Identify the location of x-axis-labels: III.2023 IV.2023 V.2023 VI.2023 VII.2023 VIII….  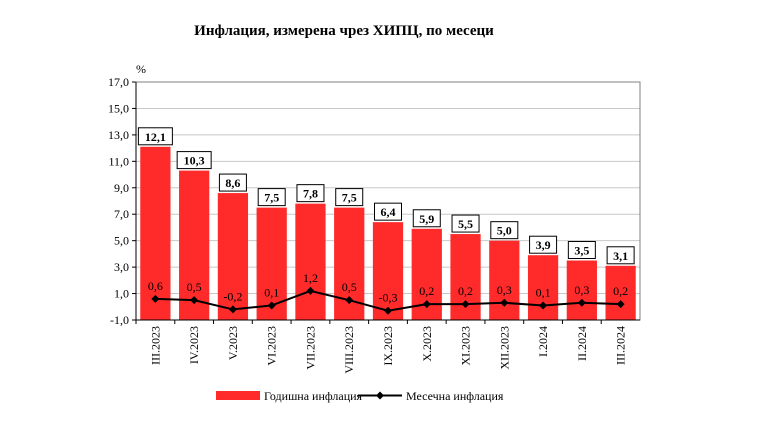
(387, 350).